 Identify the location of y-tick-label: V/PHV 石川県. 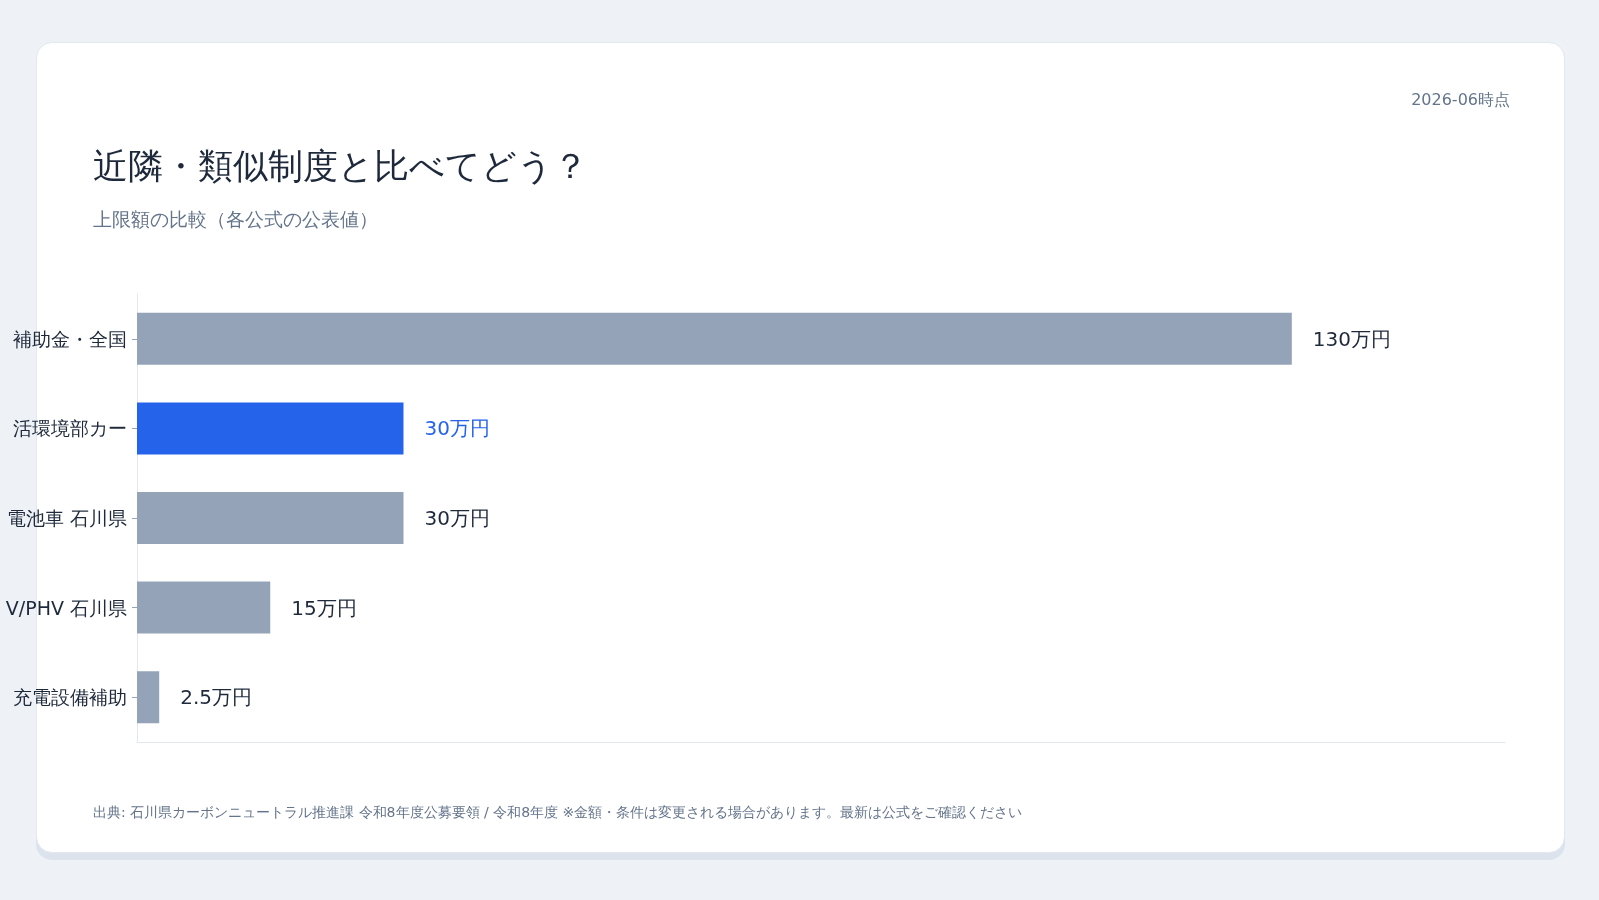
(66, 607).